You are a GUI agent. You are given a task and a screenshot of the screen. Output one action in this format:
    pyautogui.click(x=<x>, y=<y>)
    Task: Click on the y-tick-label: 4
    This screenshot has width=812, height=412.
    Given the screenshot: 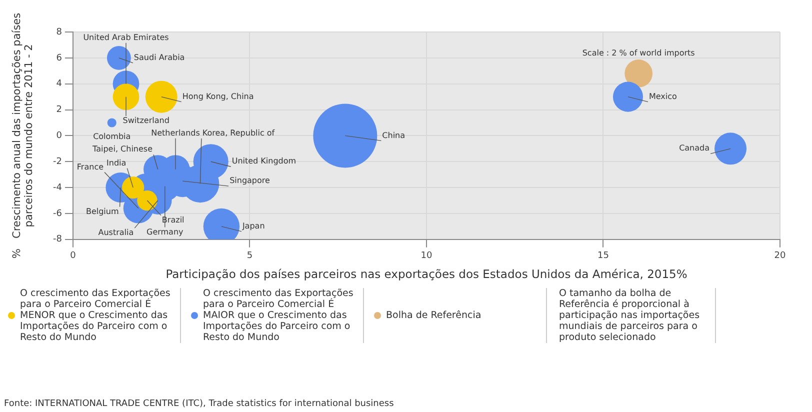 What is the action you would take?
    pyautogui.click(x=59, y=84)
    